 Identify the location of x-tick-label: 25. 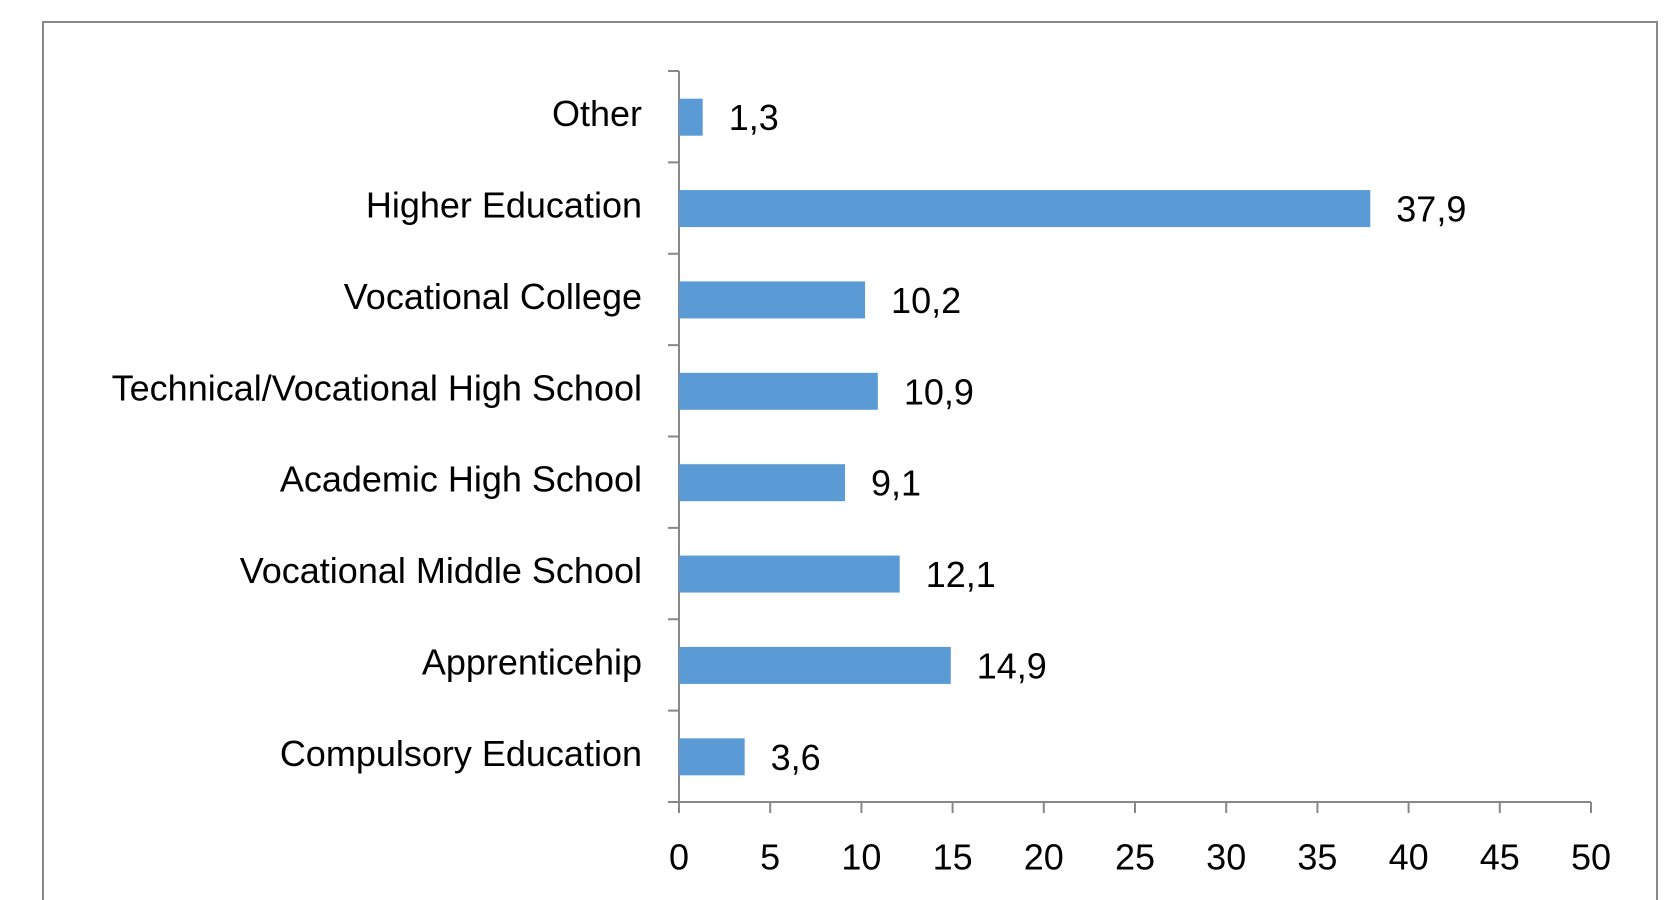
(1135, 857).